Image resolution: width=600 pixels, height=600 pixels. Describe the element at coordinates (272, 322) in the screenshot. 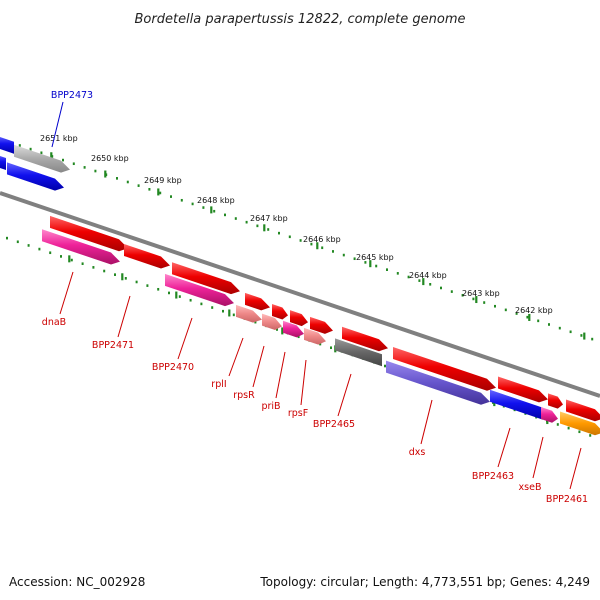

I see `gene-rpsr` at that location.